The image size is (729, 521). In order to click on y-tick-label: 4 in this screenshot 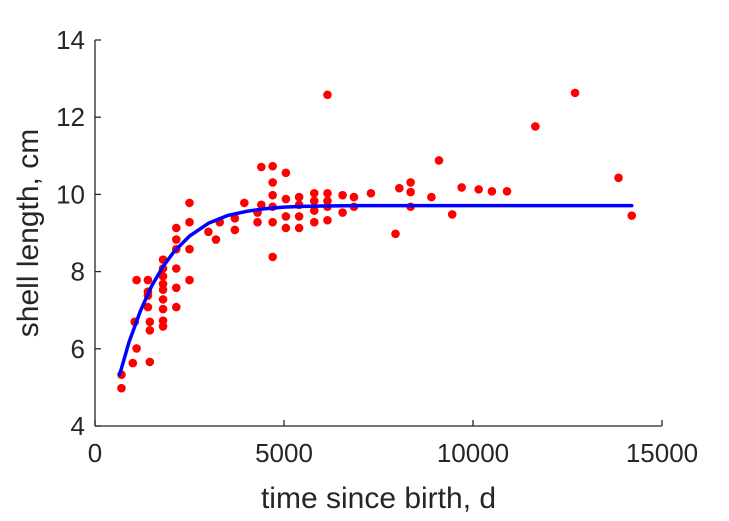, I will do `click(78, 426)`.